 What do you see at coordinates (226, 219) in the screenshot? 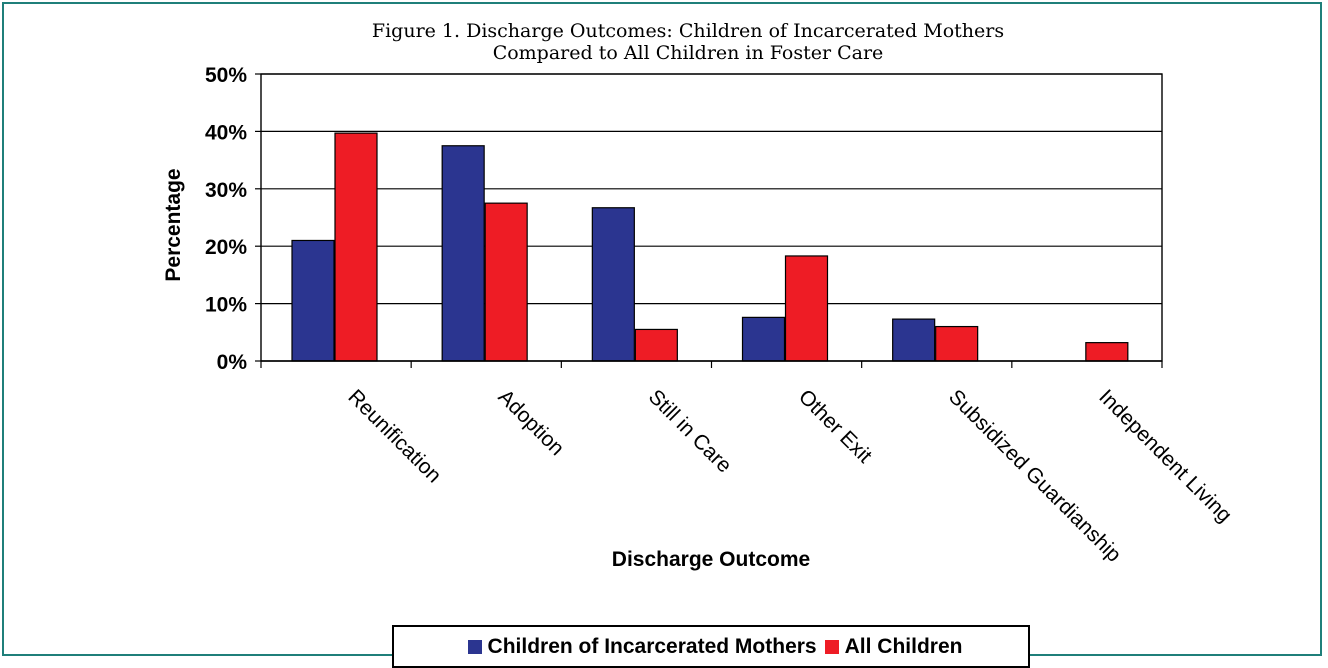
I see `y-tick-labels: 0% 10% 20% 30% 40% 50%` at bounding box center [226, 219].